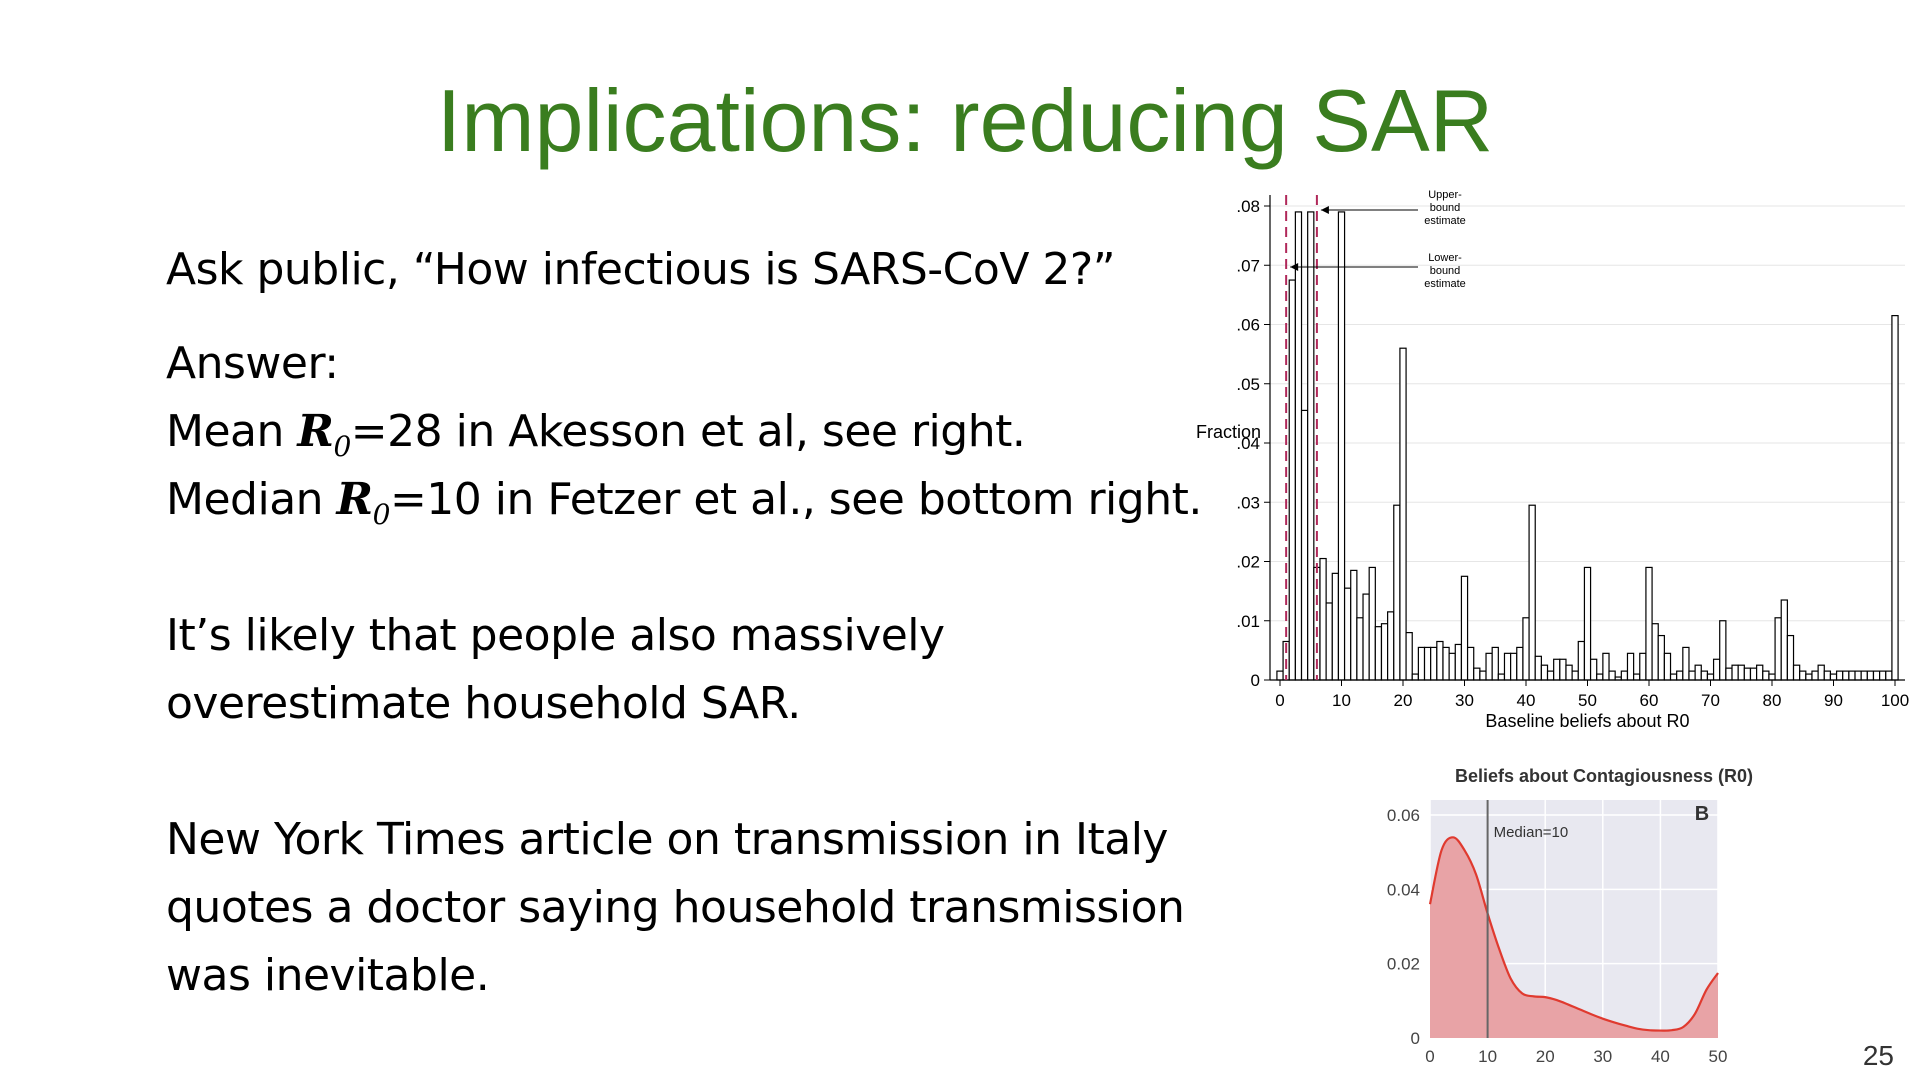 This screenshot has width=1920, height=1080. Describe the element at coordinates (1445, 258) in the screenshot. I see `lower-bound-annotation: Lower-` at that location.